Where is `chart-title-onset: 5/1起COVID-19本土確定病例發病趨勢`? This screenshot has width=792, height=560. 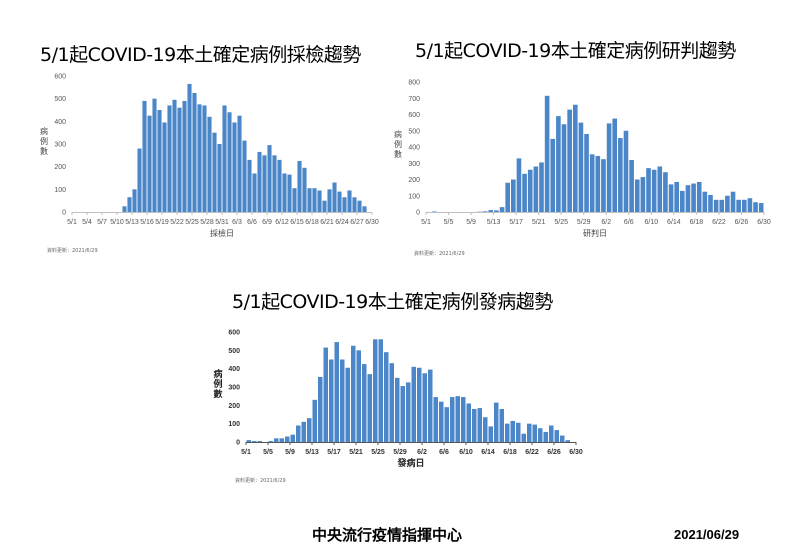
chart-title-onset: 5/1起COVID-19本土確定病例發病趨勢 is located at coordinates (392, 302).